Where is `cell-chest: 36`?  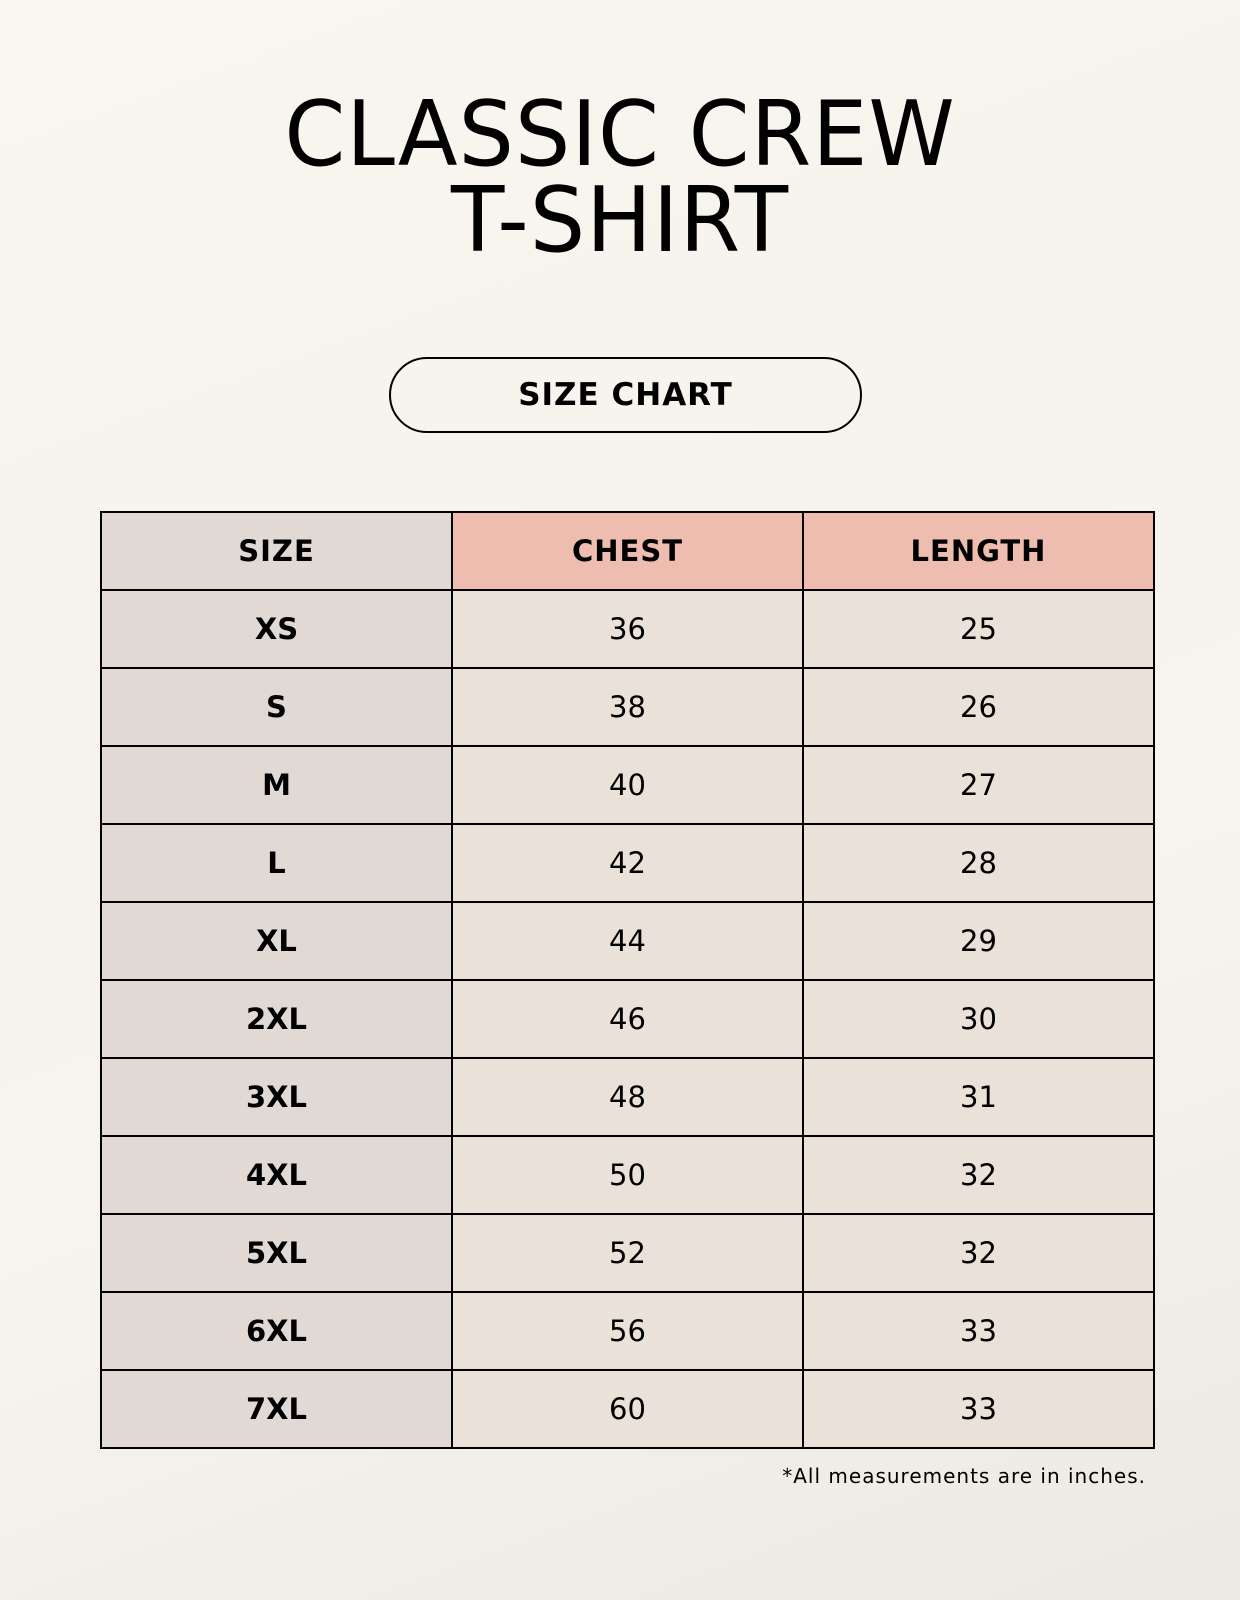 cell-chest: 36 is located at coordinates (627, 629).